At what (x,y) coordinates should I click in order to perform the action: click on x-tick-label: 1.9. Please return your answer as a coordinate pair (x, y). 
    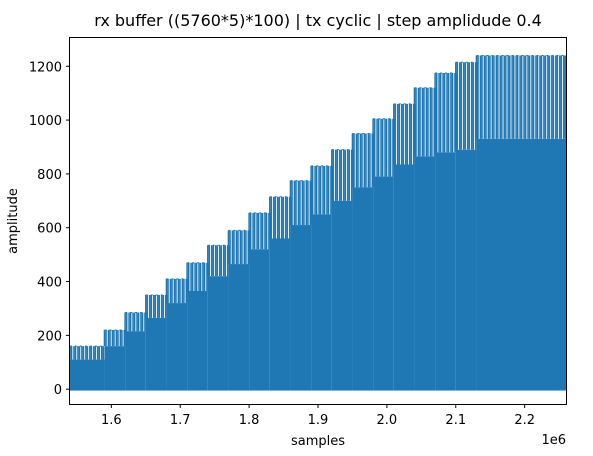
    Looking at the image, I should click on (318, 420).